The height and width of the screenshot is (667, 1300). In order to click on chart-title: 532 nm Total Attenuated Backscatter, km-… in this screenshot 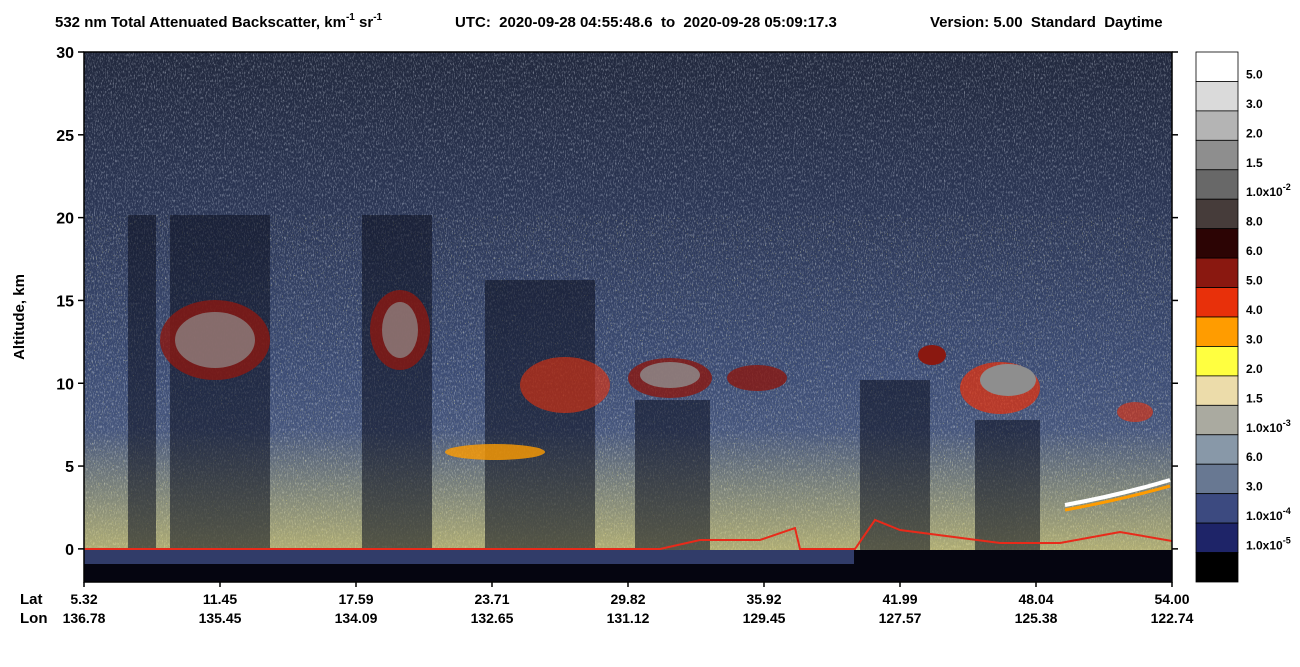, I will do `click(219, 21)`.